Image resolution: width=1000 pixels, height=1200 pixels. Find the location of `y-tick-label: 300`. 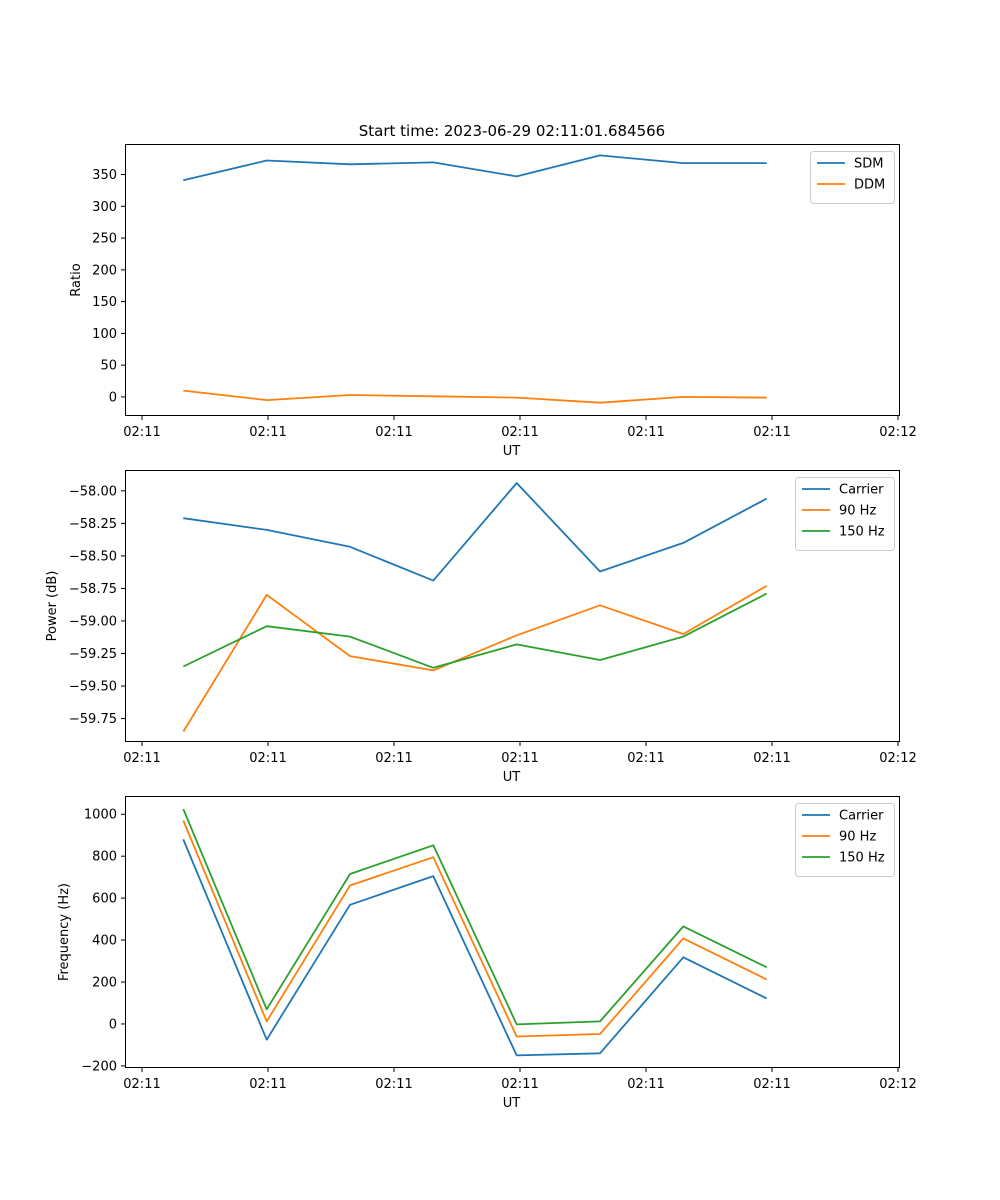

y-tick-label: 300 is located at coordinates (104, 207).